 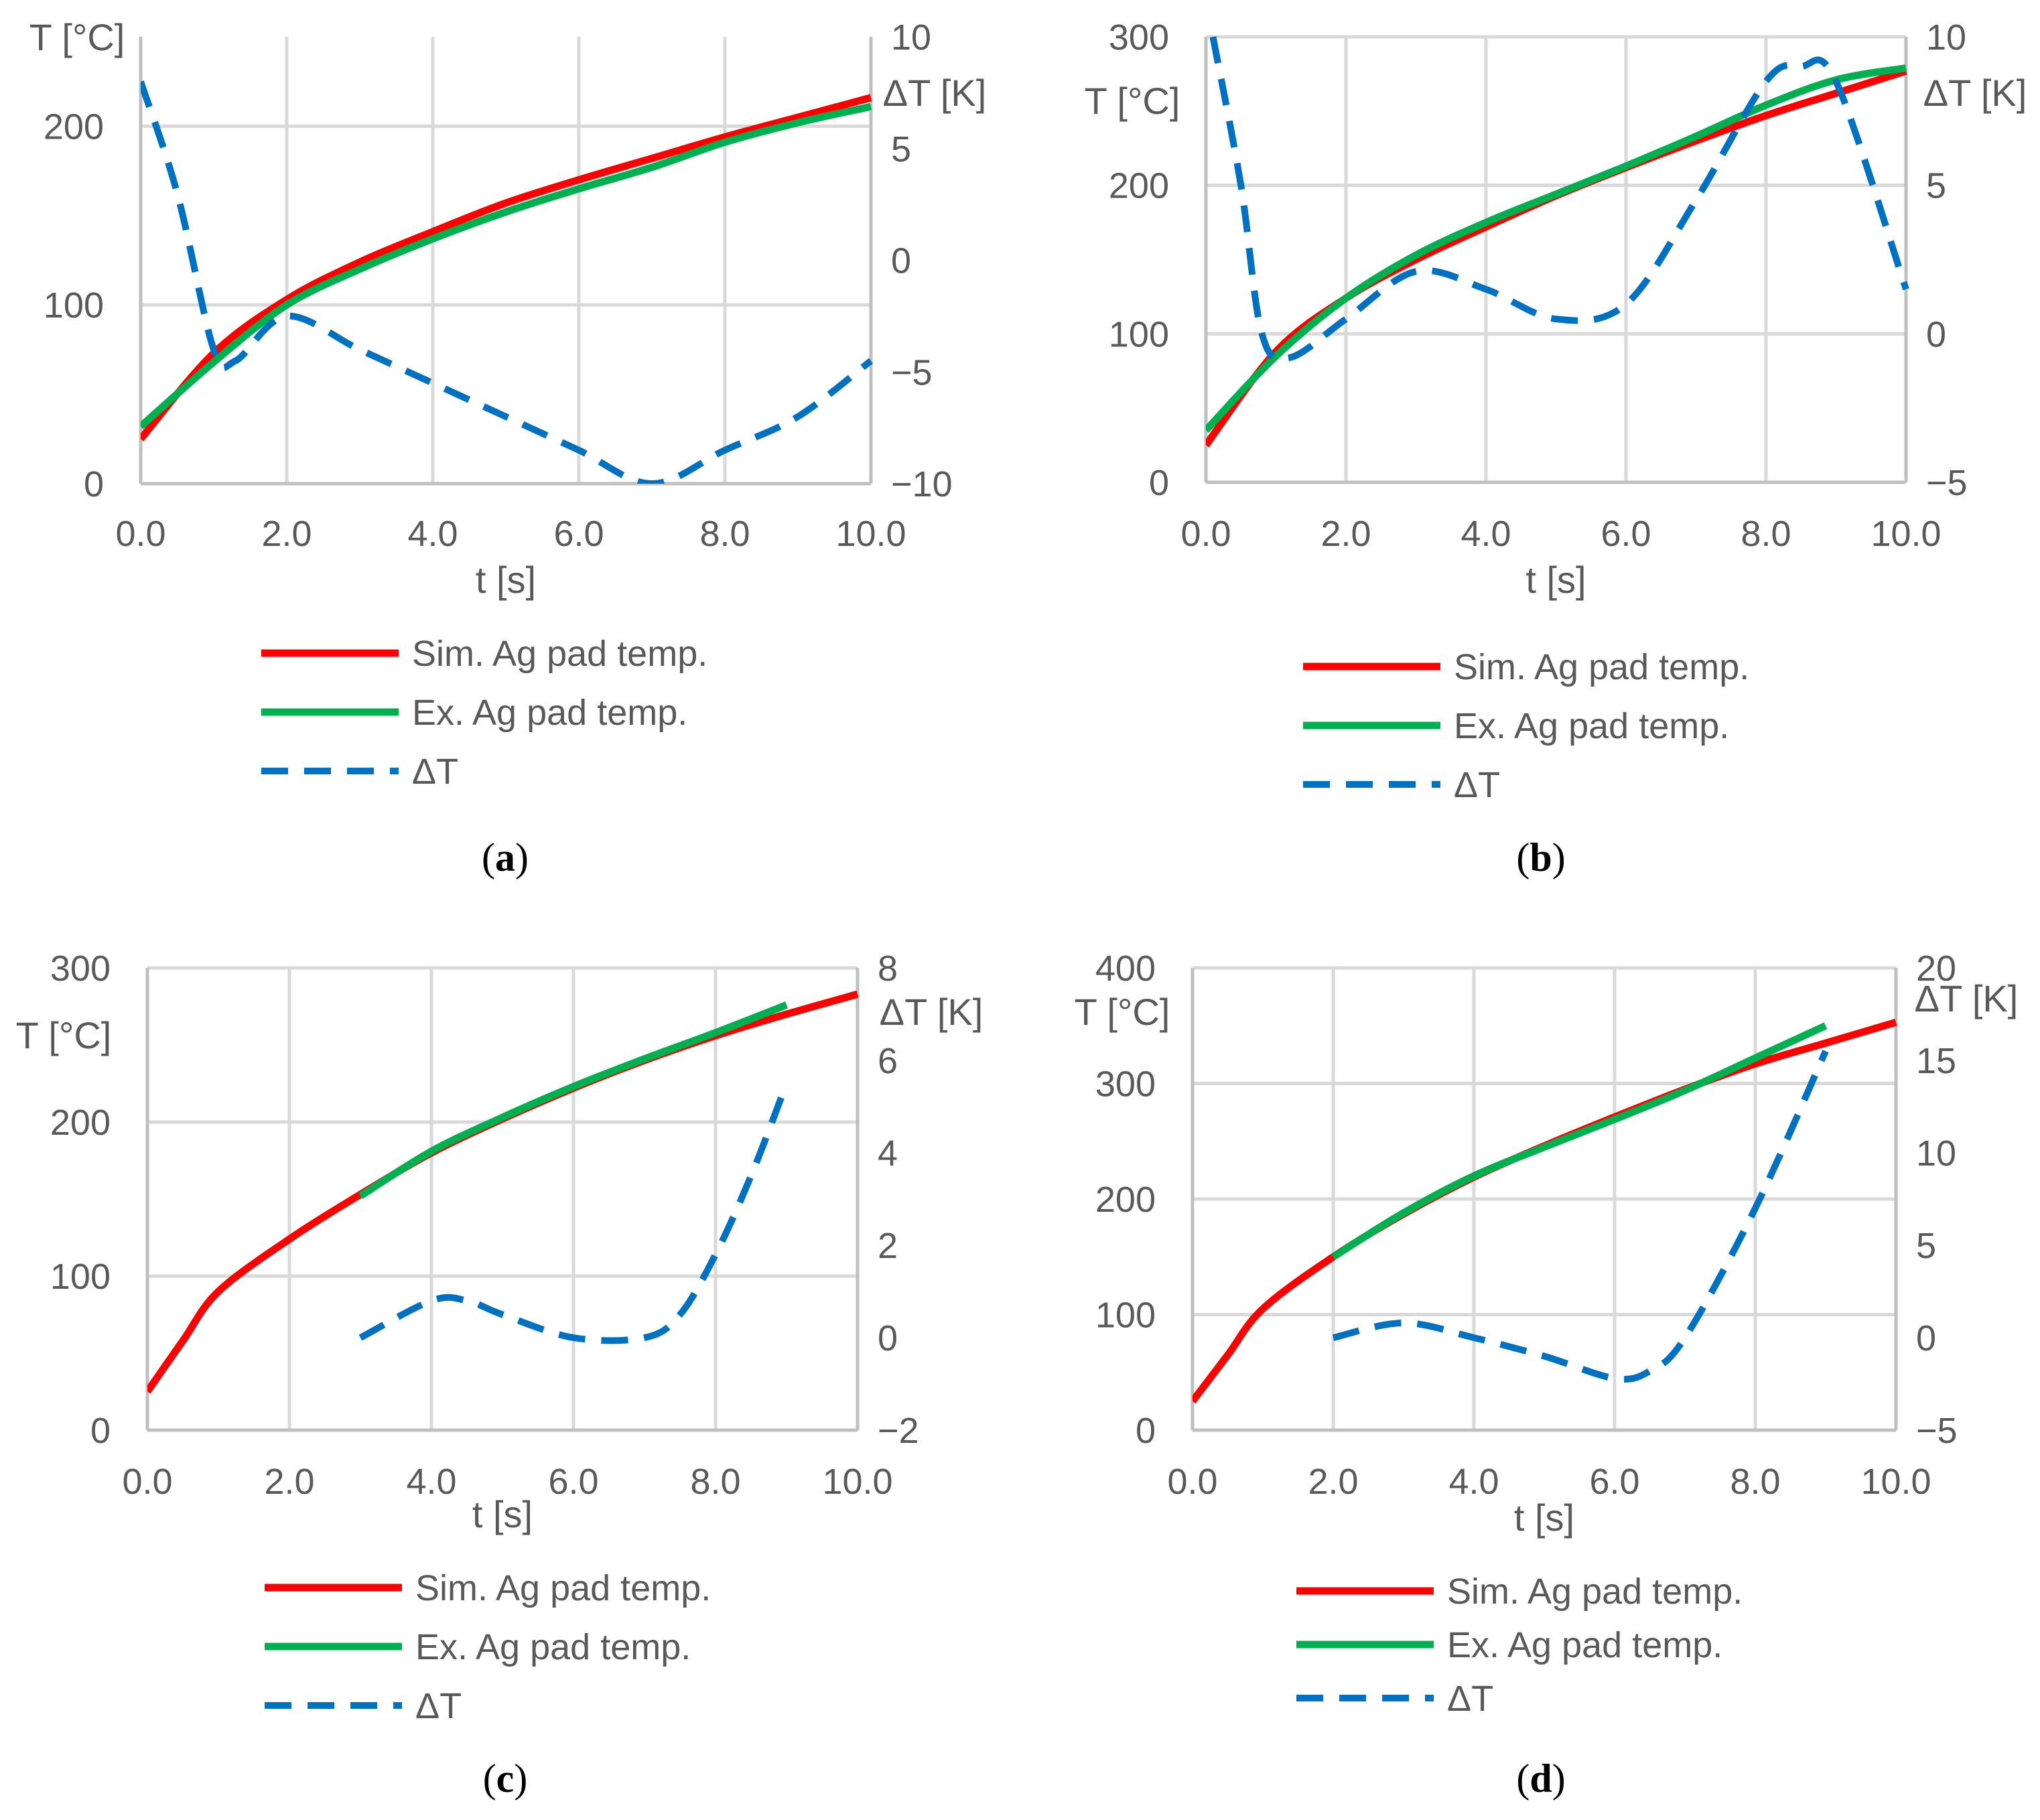 I want to click on panel-caption: (a), so click(x=505, y=858).